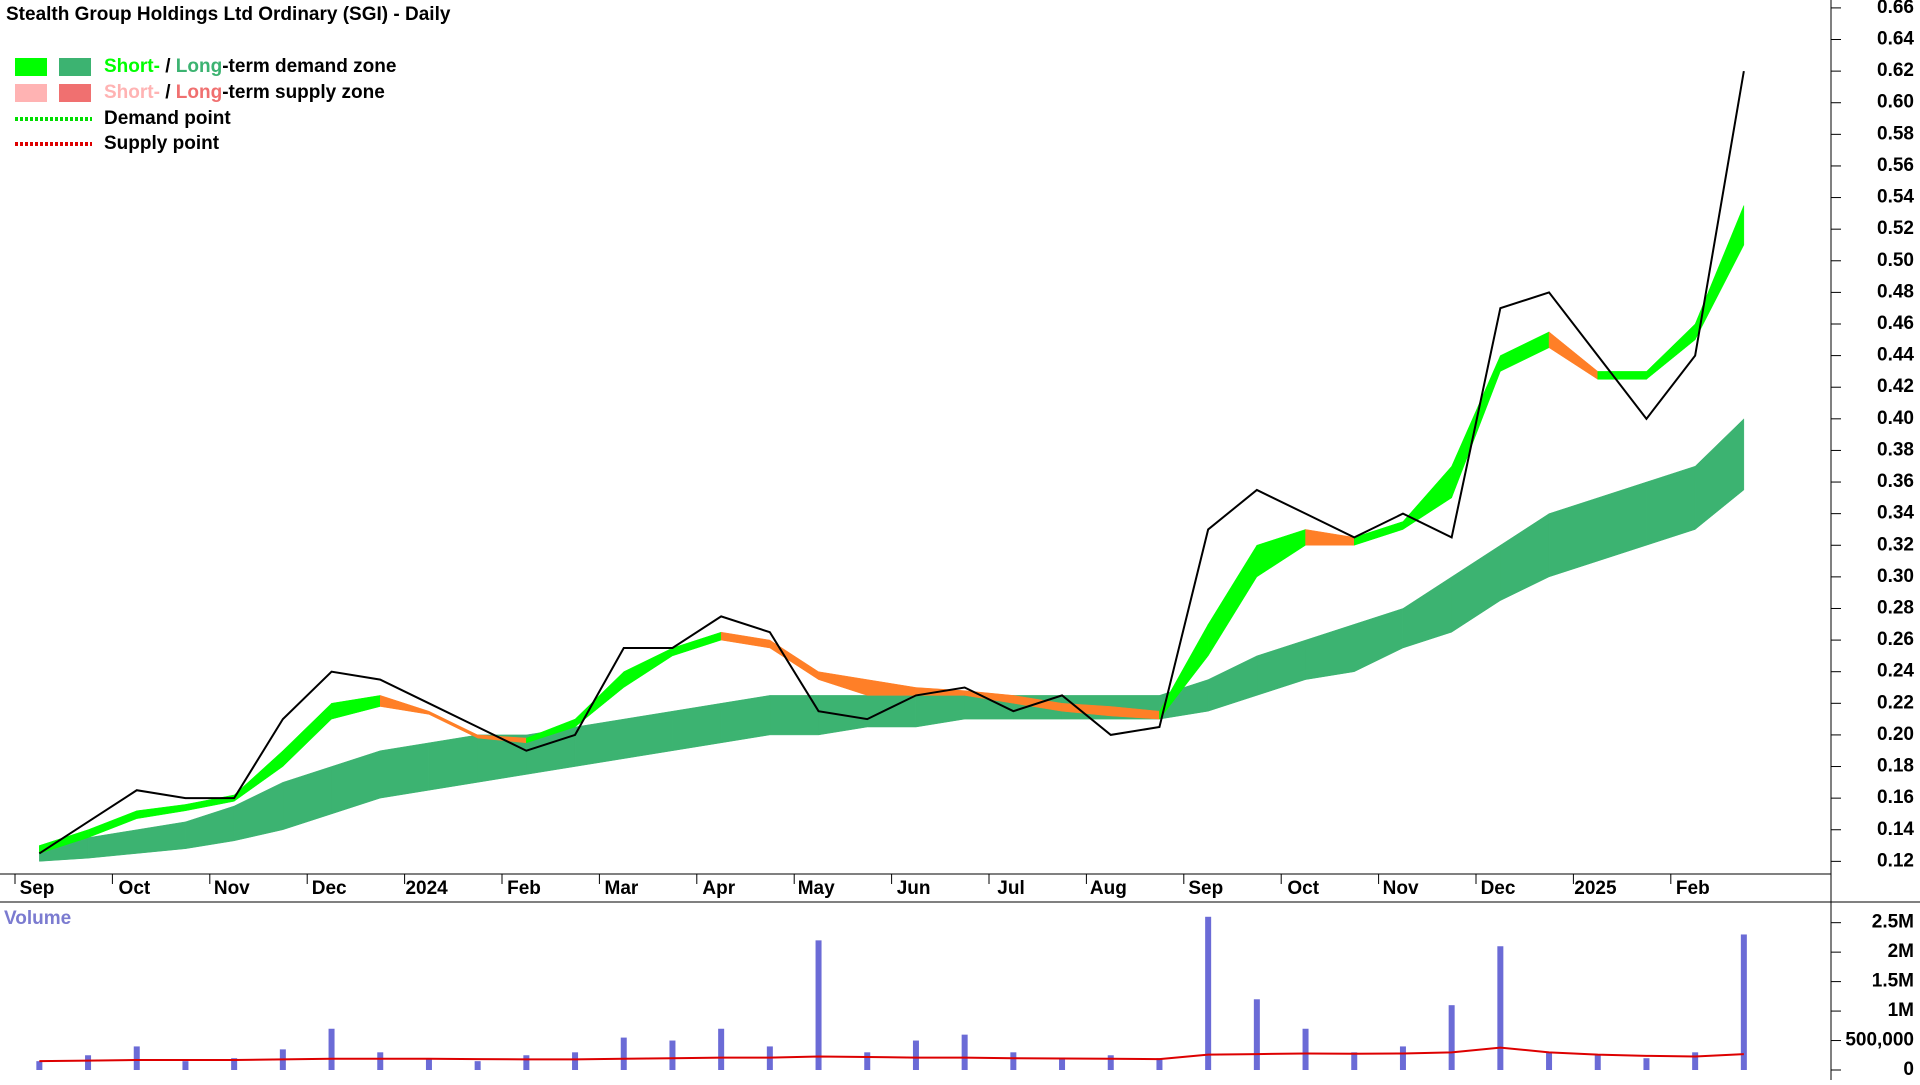  What do you see at coordinates (1895, 39) in the screenshot?
I see `y-tick-label: 0.64` at bounding box center [1895, 39].